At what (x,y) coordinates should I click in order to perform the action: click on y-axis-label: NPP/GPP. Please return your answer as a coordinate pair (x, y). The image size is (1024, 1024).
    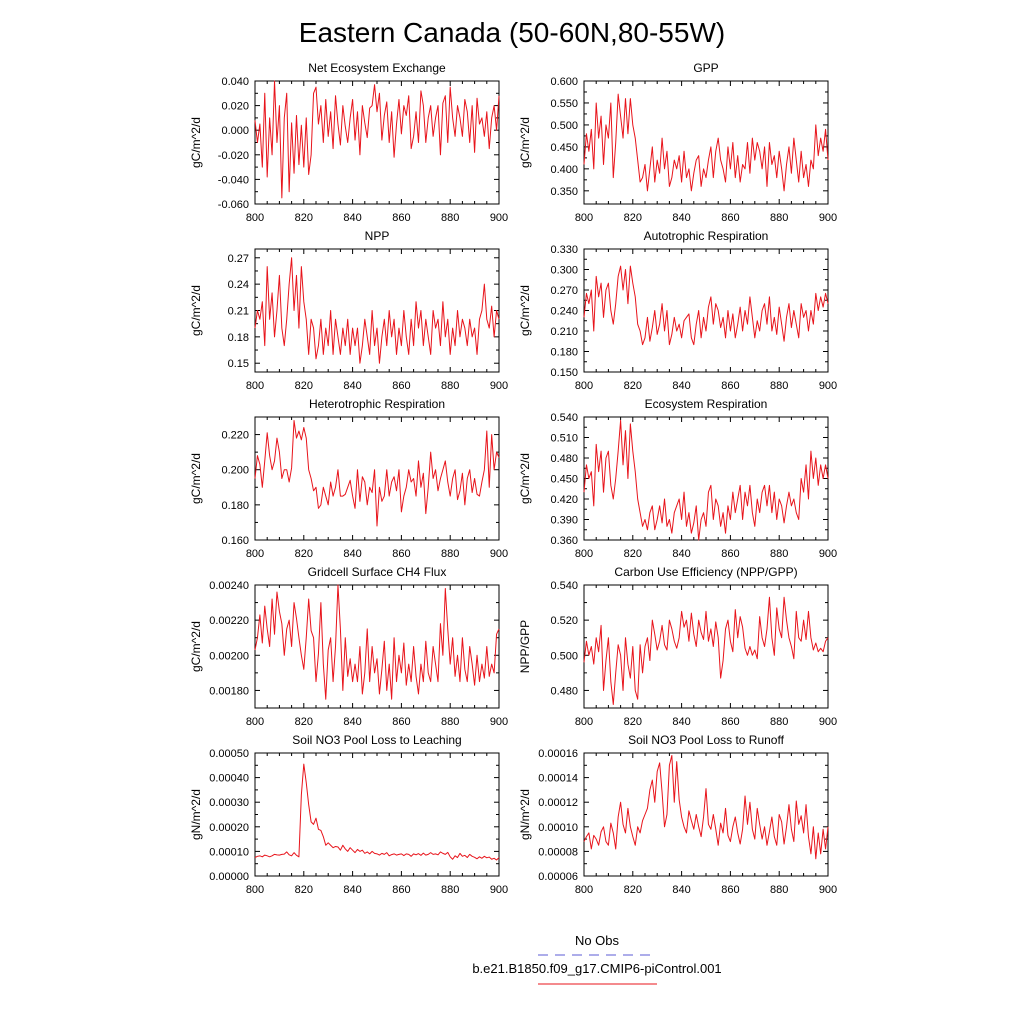
    Looking at the image, I should click on (525, 646).